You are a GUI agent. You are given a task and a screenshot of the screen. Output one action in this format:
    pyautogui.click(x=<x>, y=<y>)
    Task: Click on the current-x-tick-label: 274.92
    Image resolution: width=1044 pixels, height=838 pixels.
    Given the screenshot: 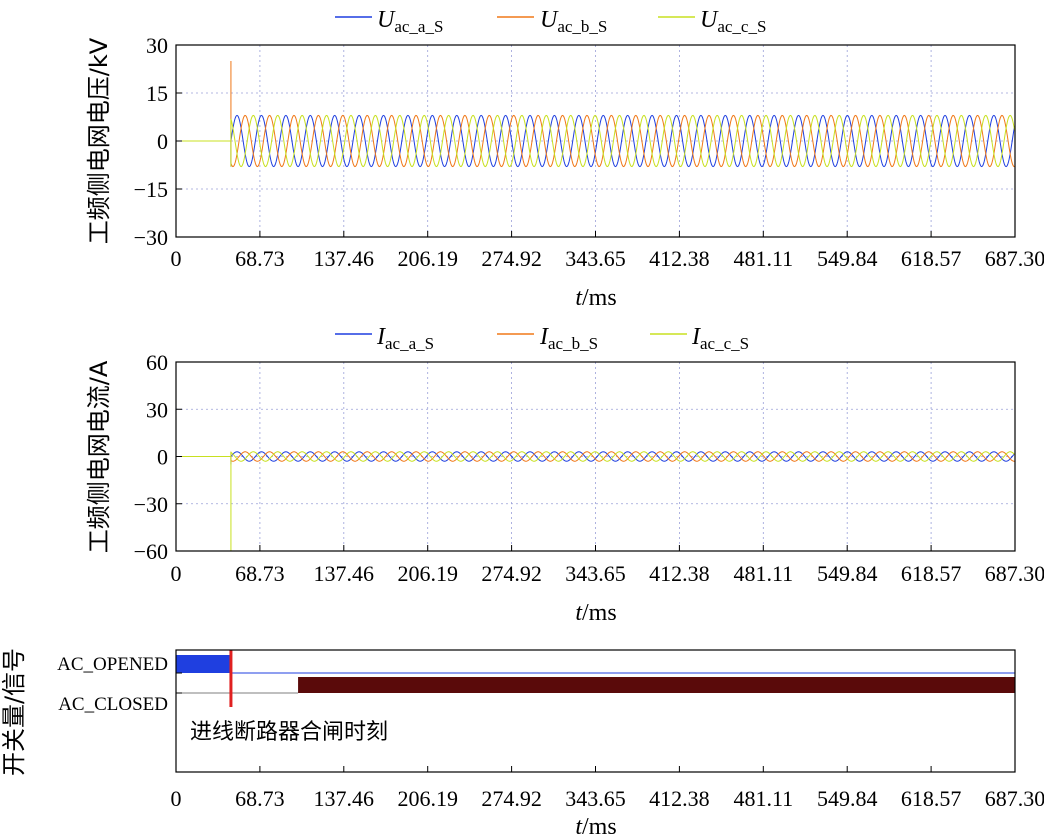 What is the action you would take?
    pyautogui.click(x=511, y=573)
    